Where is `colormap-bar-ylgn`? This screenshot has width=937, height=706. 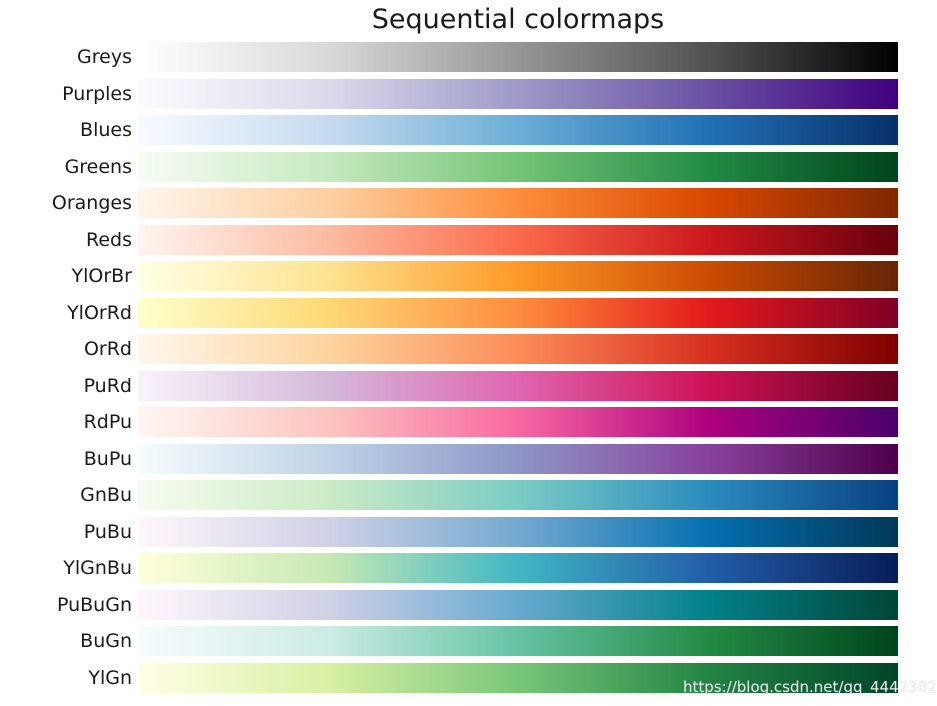
colormap-bar-ylgn is located at coordinates (518, 678).